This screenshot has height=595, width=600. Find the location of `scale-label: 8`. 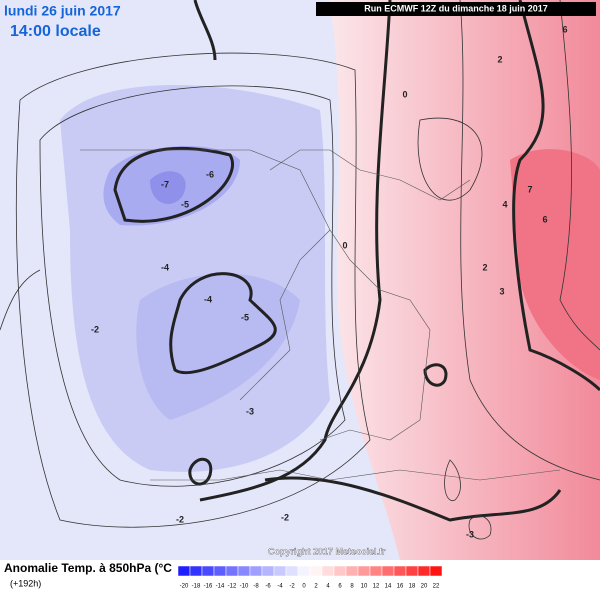

scale-label: 8 is located at coordinates (352, 587).